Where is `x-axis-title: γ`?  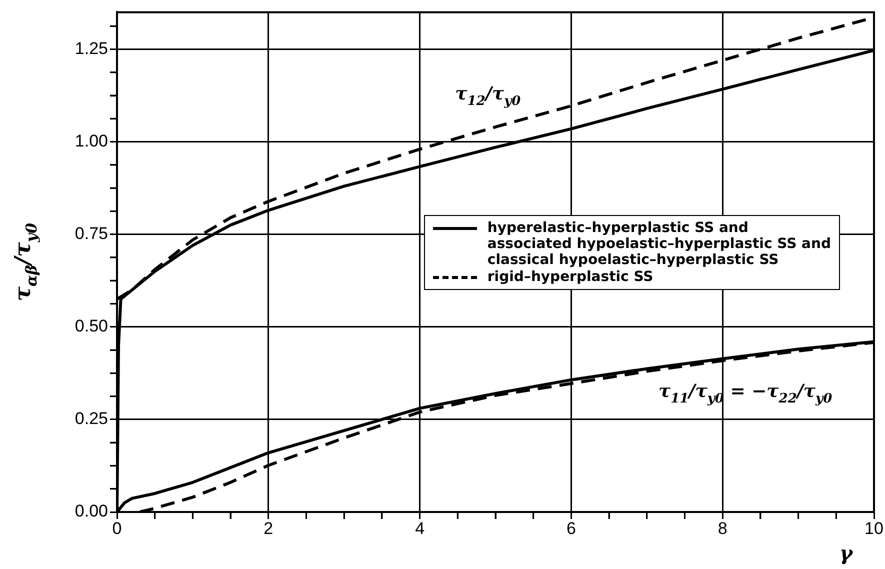 x-axis-title: γ is located at coordinates (846, 553).